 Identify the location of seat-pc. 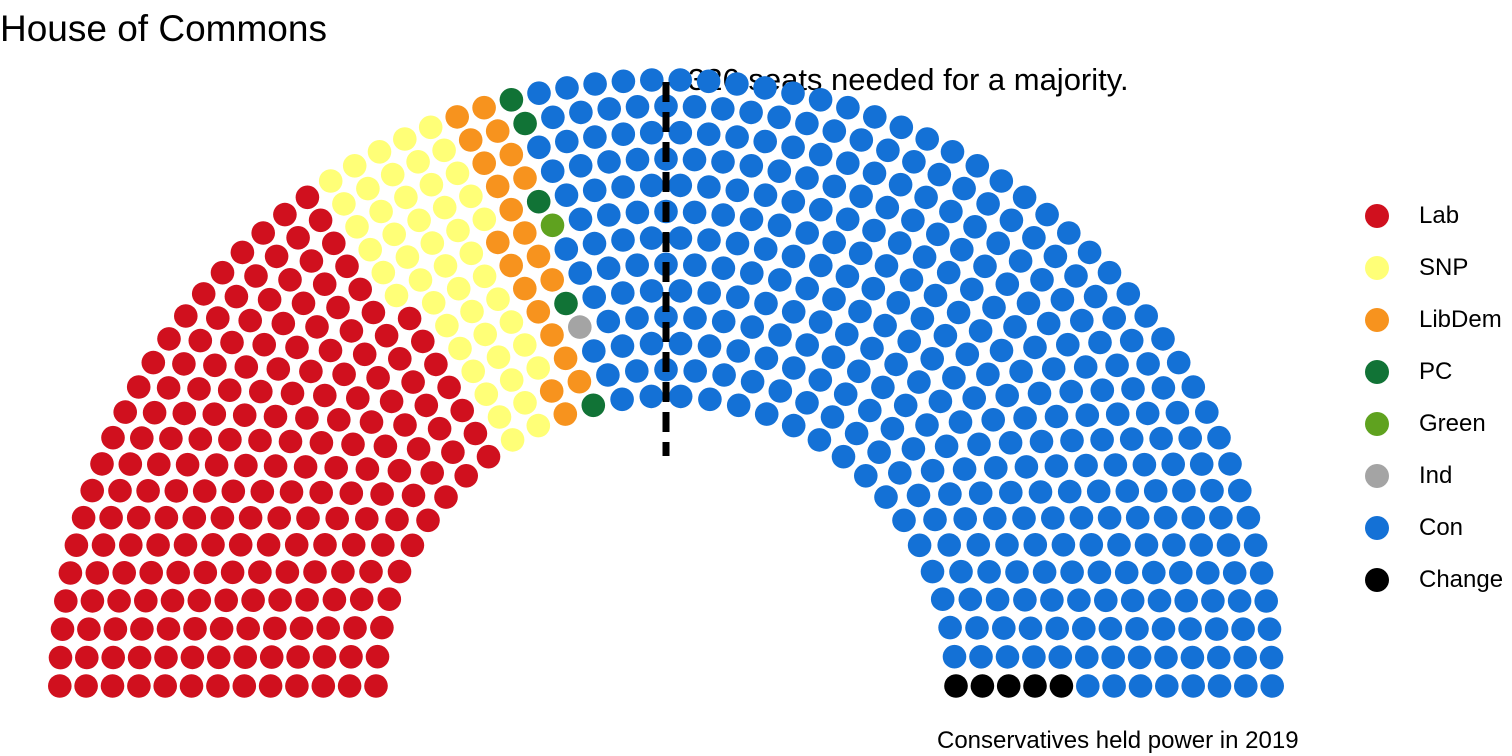
(566, 303).